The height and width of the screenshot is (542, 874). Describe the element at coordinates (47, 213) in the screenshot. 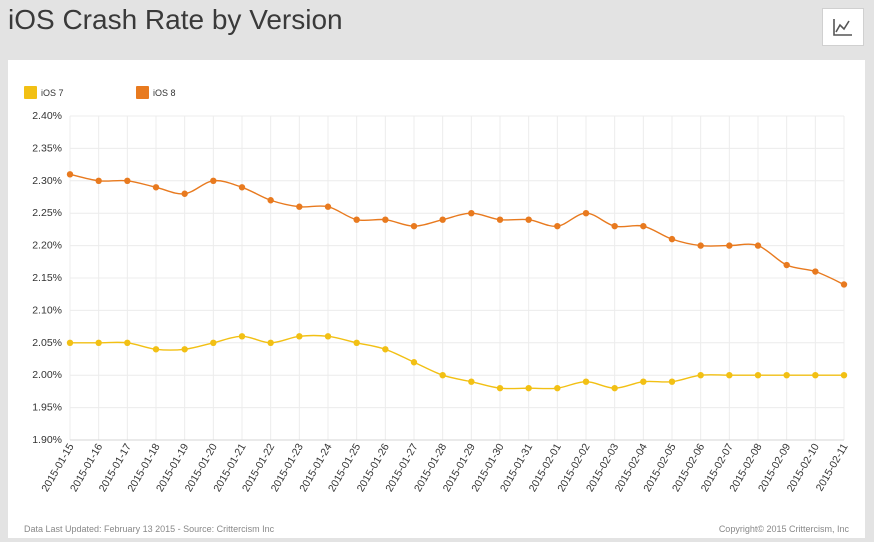

I see `y-tick-label: 2.25%` at that location.